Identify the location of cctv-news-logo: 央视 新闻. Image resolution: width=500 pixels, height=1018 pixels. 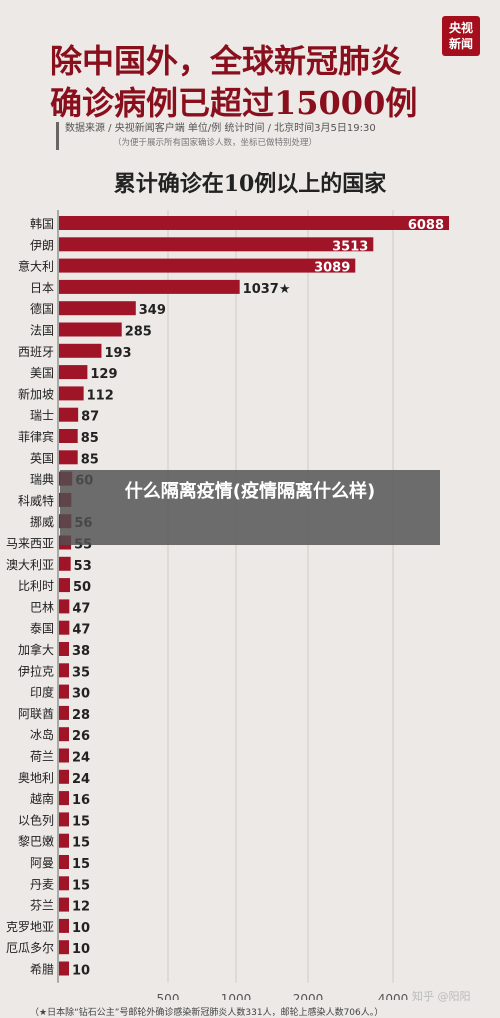
(461, 36).